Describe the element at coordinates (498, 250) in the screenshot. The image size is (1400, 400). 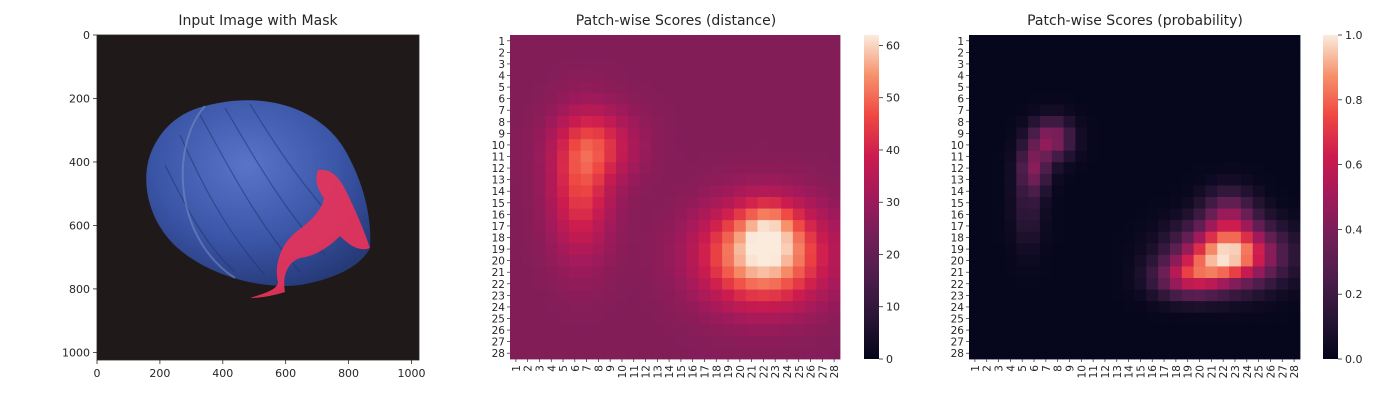
I see `distance-row-label: 19` at that location.